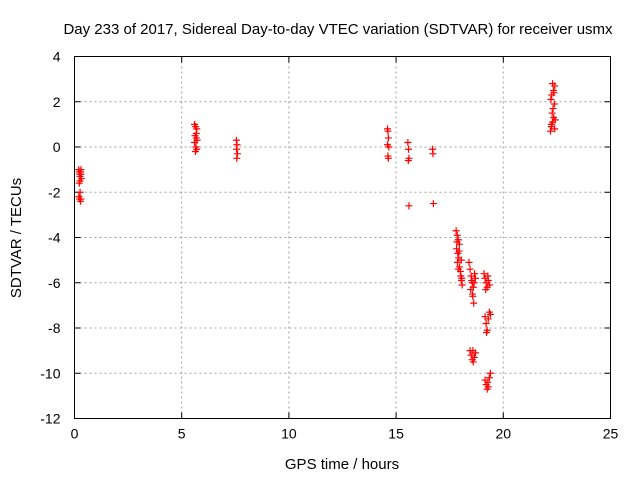 The image size is (640, 480). I want to click on y-tick-label: -6, so click(54, 283).